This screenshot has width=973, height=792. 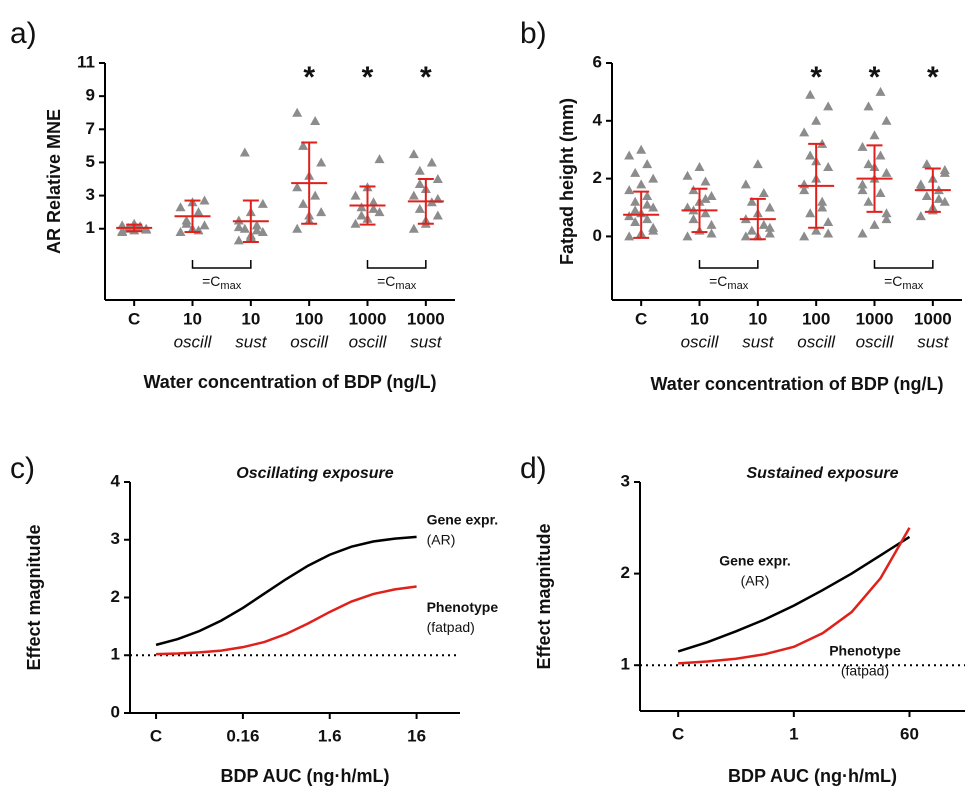 What do you see at coordinates (463, 607) in the screenshot?
I see `series-label: Phenotype` at bounding box center [463, 607].